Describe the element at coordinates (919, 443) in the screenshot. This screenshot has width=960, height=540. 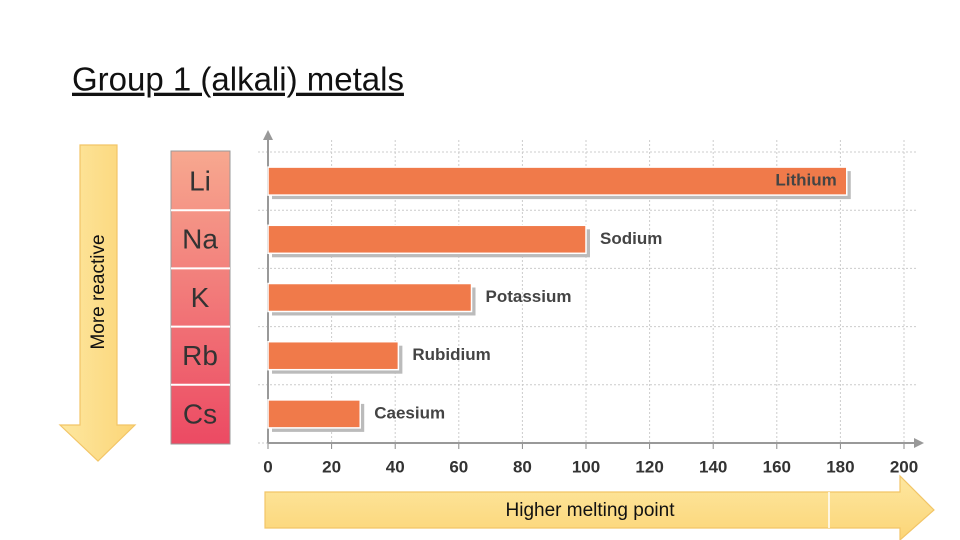
I see `x-axis-arrow` at that location.